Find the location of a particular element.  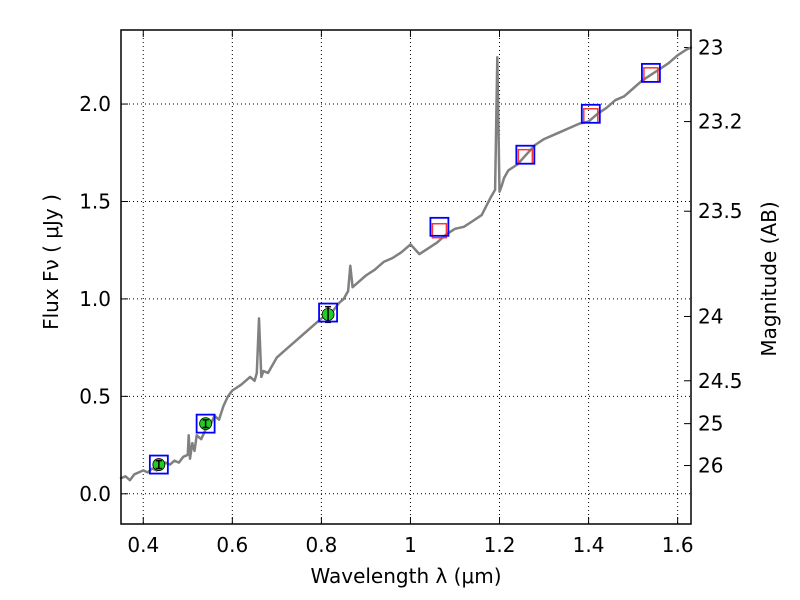

right-tick-label: 24 is located at coordinates (710, 316).